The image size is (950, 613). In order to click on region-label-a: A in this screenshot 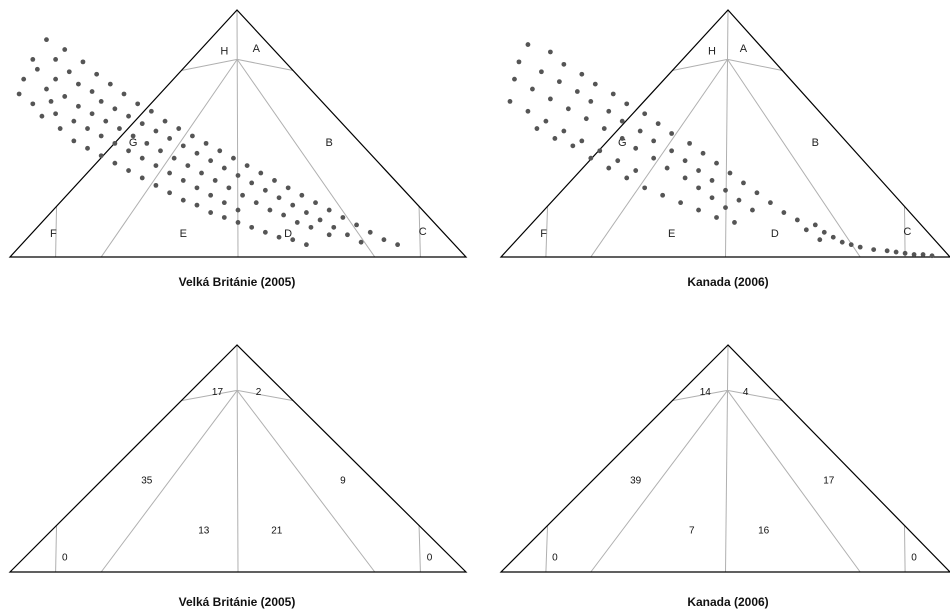, I will do `click(257, 49)`.